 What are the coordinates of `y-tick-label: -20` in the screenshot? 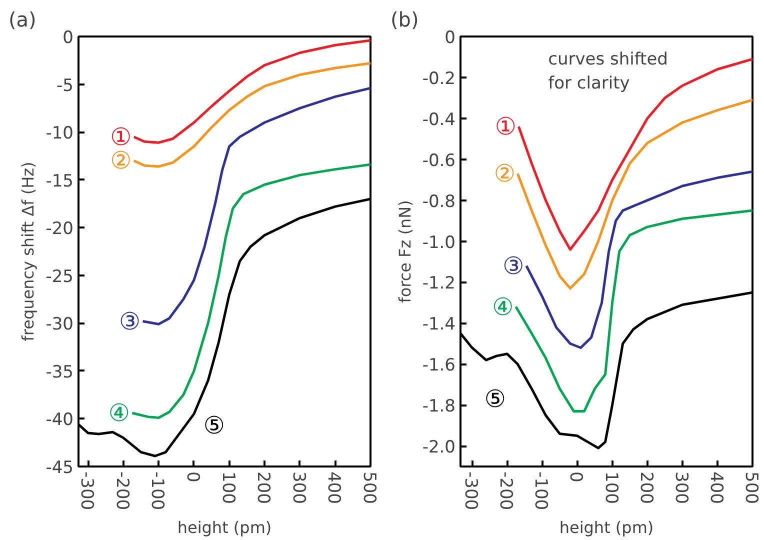 It's located at (60, 229).